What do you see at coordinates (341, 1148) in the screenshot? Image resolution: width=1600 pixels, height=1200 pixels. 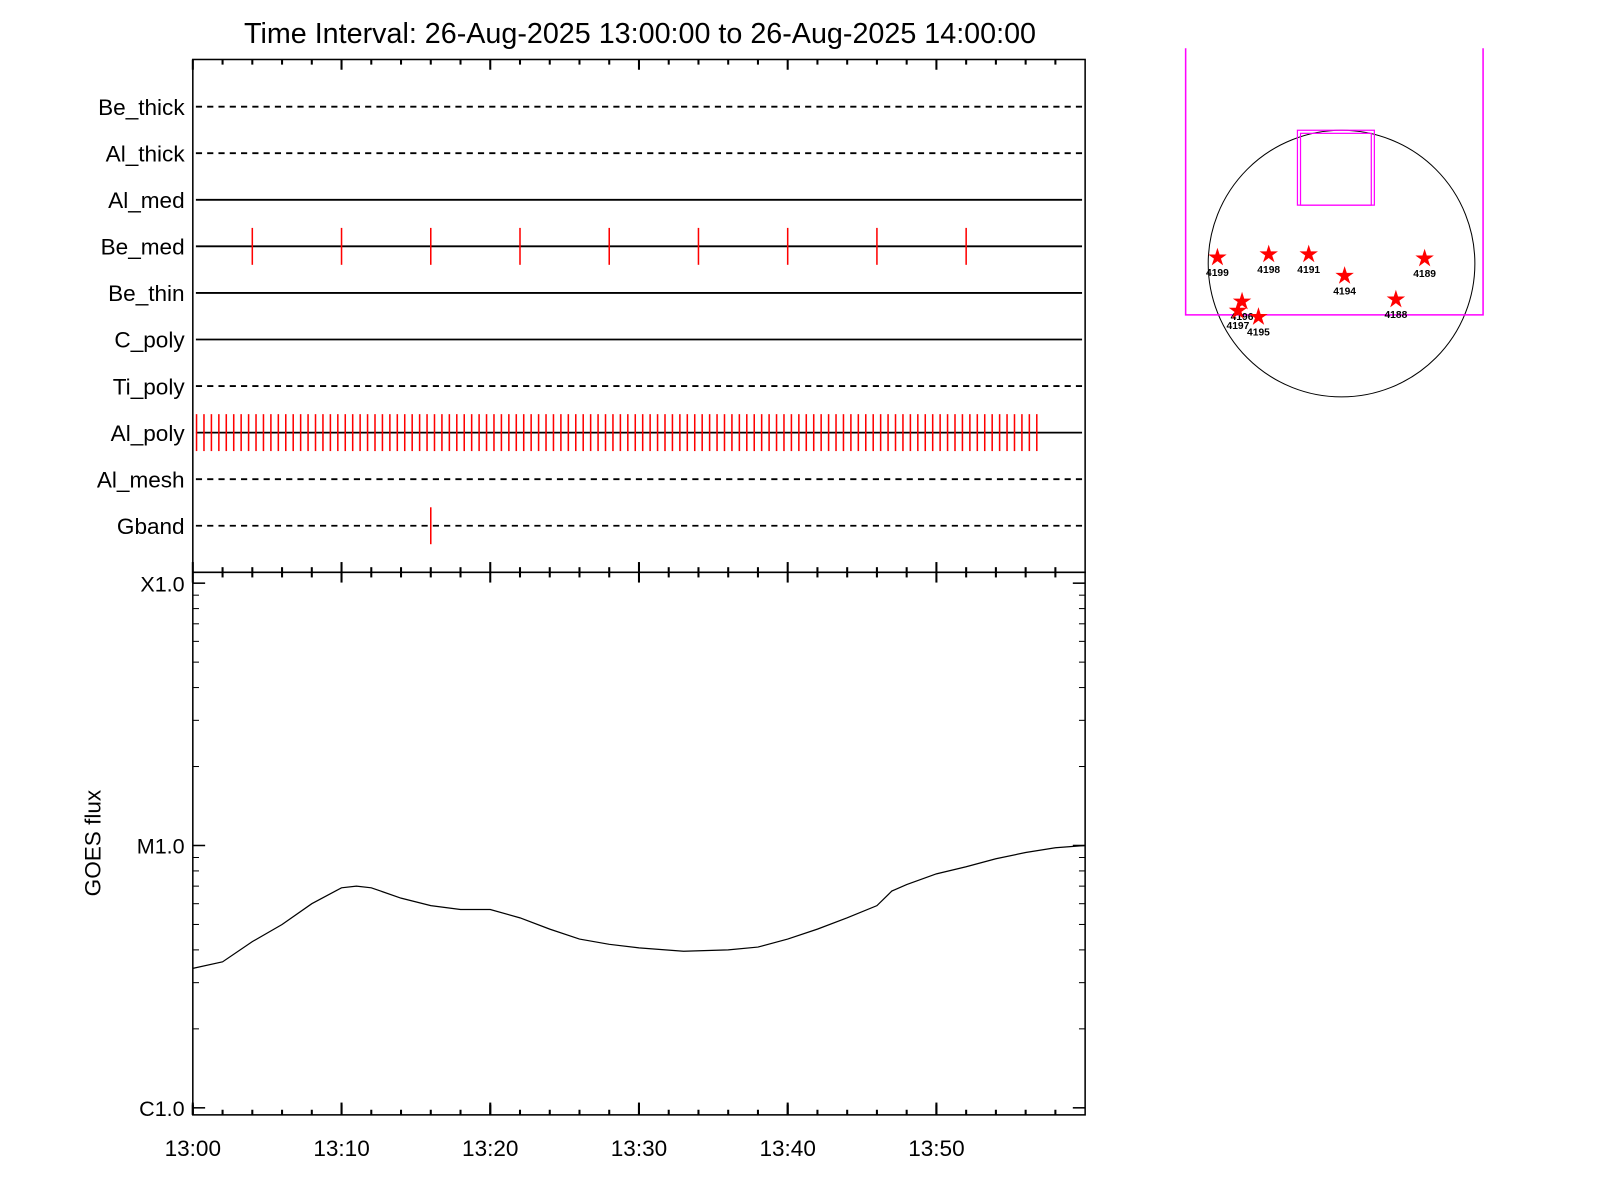 I see `x-tick-label: 13:10` at bounding box center [341, 1148].